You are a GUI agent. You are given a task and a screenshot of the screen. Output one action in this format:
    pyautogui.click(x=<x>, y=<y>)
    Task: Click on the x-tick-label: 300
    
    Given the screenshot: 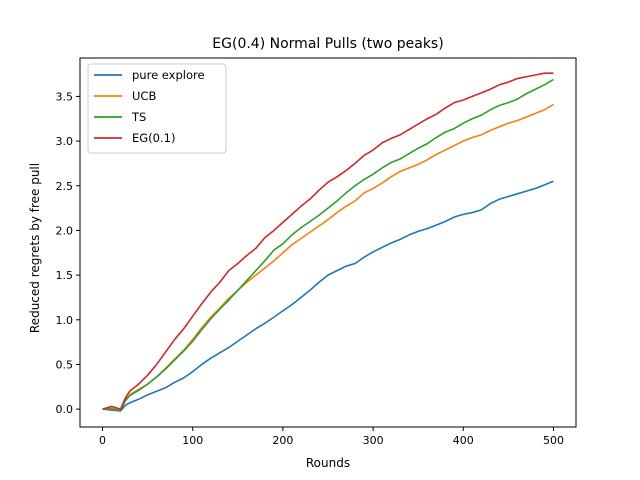 What is the action you would take?
    pyautogui.click(x=373, y=440)
    